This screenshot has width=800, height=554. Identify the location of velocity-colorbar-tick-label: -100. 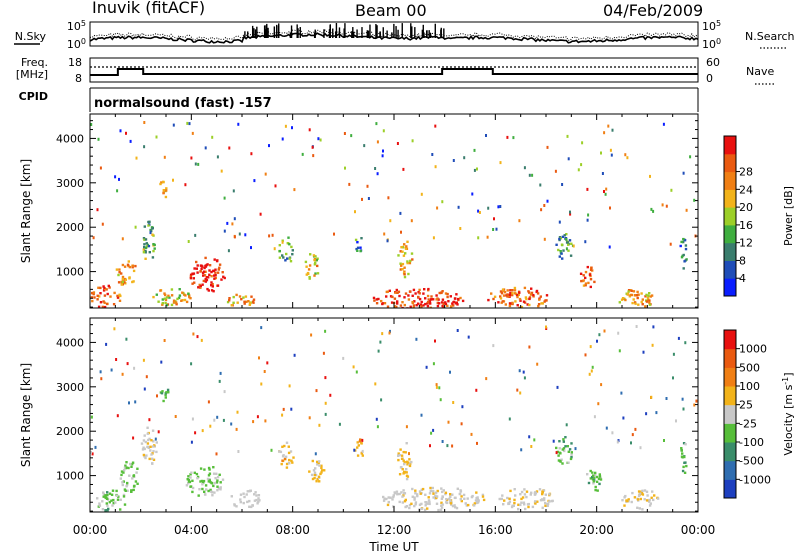
(751, 442).